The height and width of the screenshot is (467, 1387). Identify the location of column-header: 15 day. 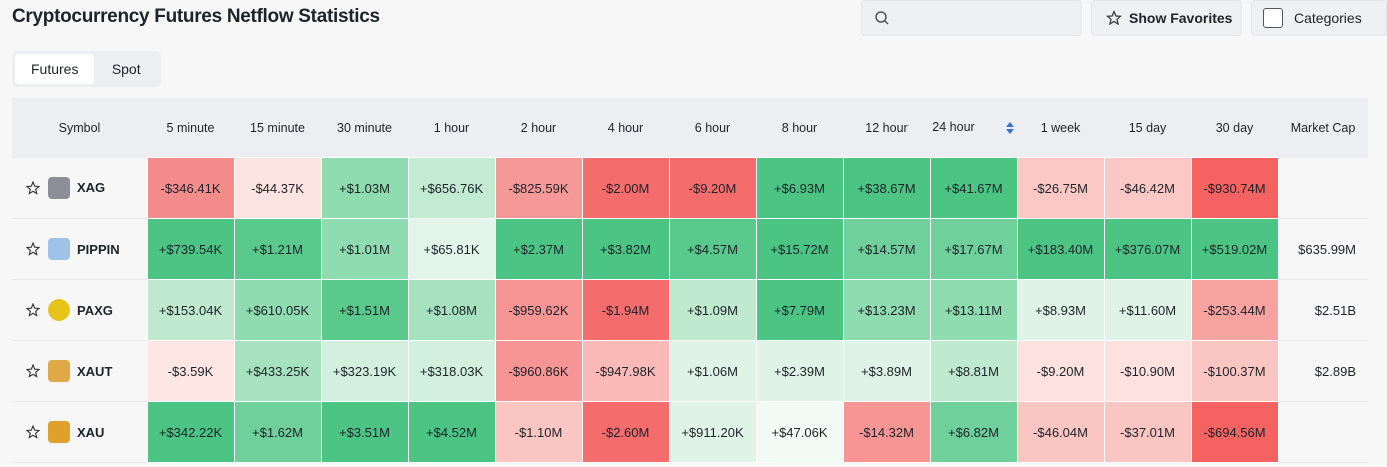
(1147, 128).